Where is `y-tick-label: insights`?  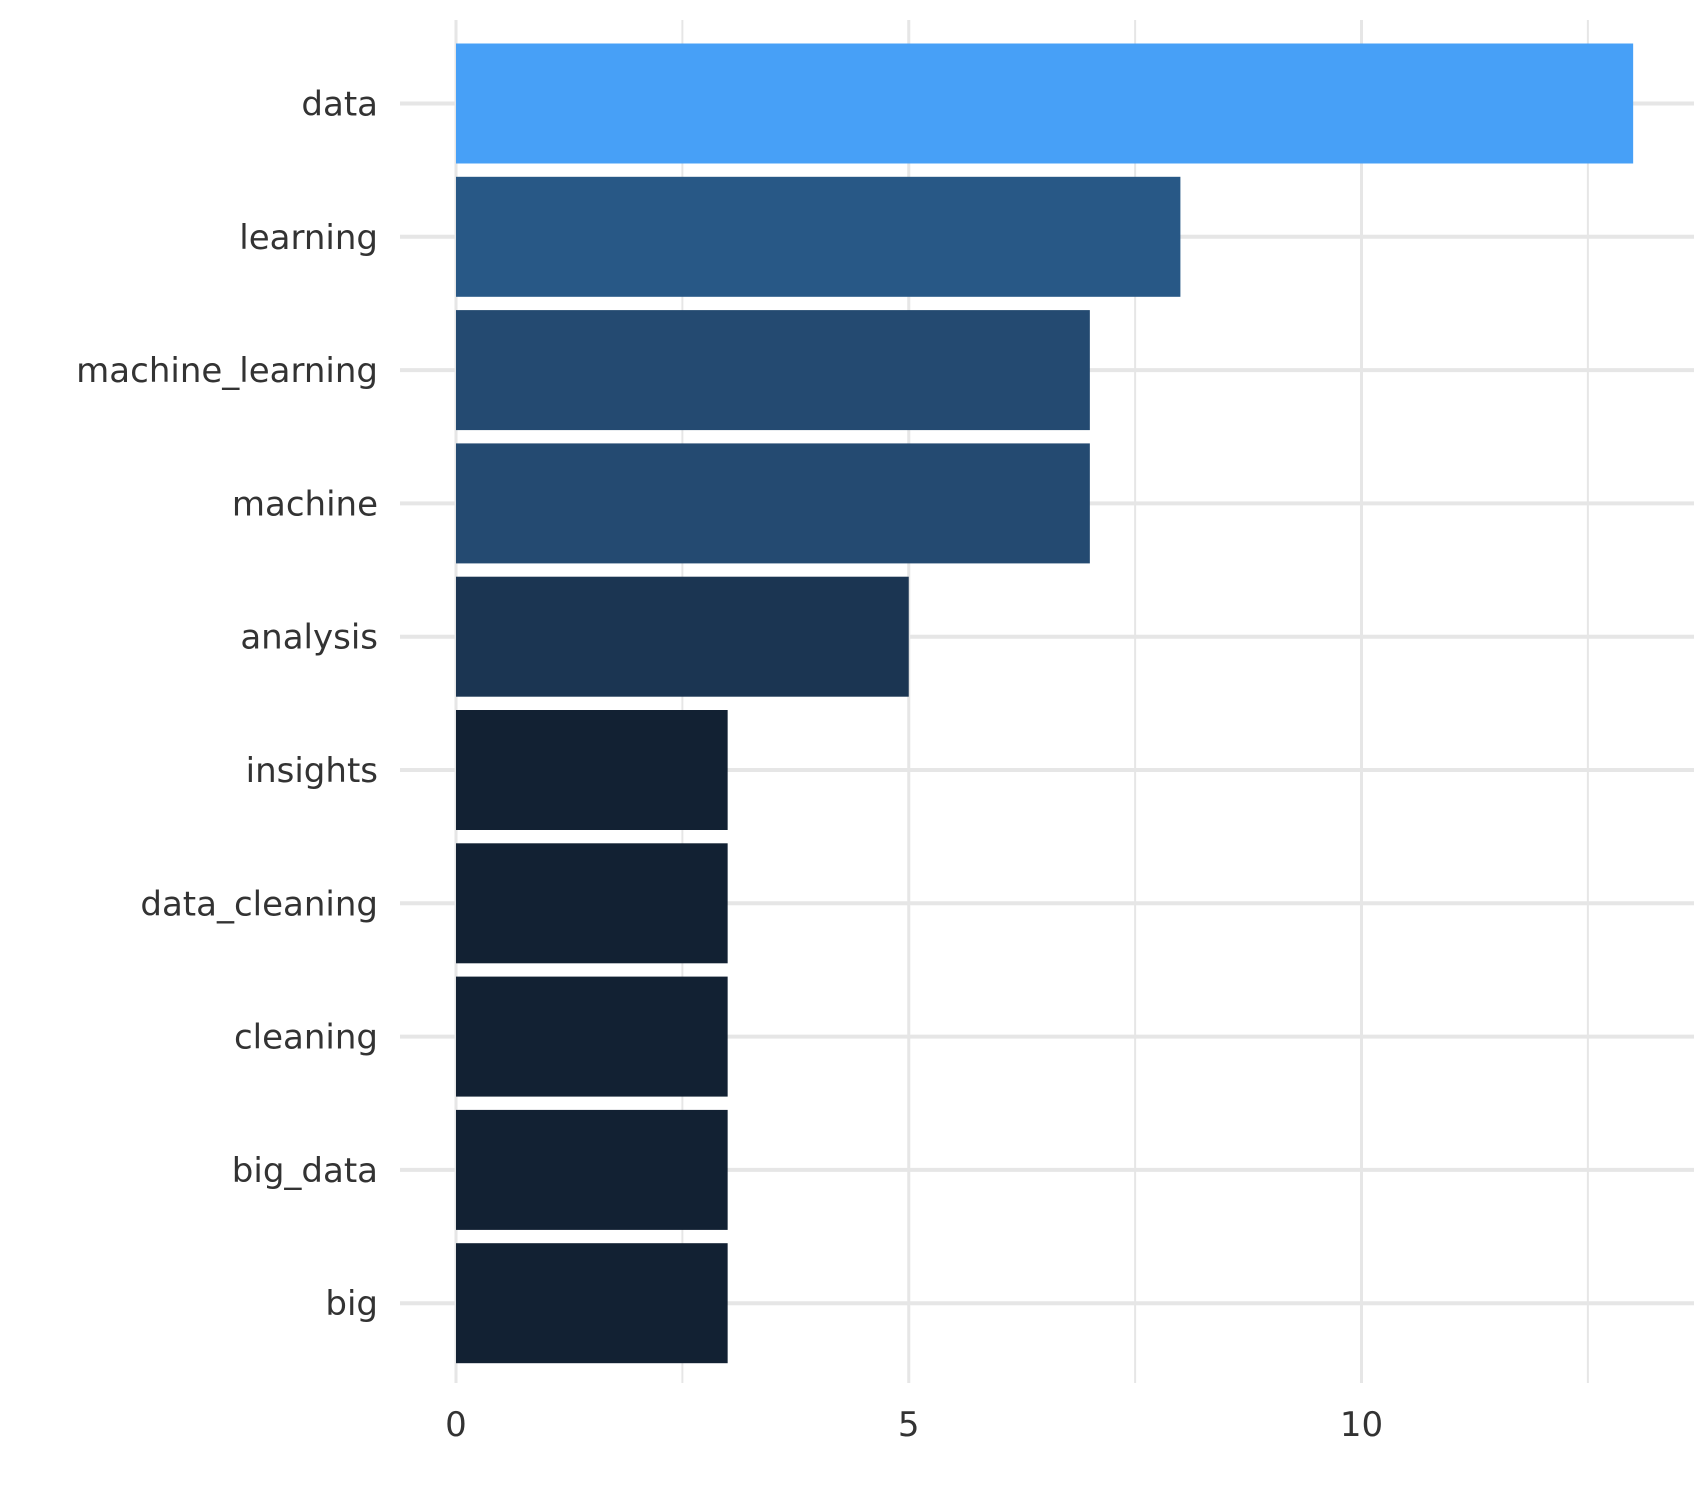
y-tick-label: insights is located at coordinates (312, 771).